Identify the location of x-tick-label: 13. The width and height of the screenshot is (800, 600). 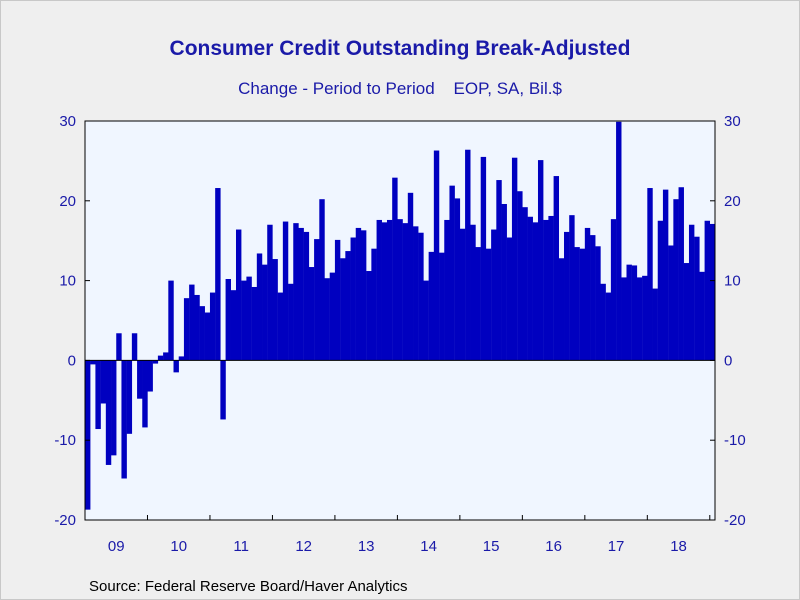
(366, 546).